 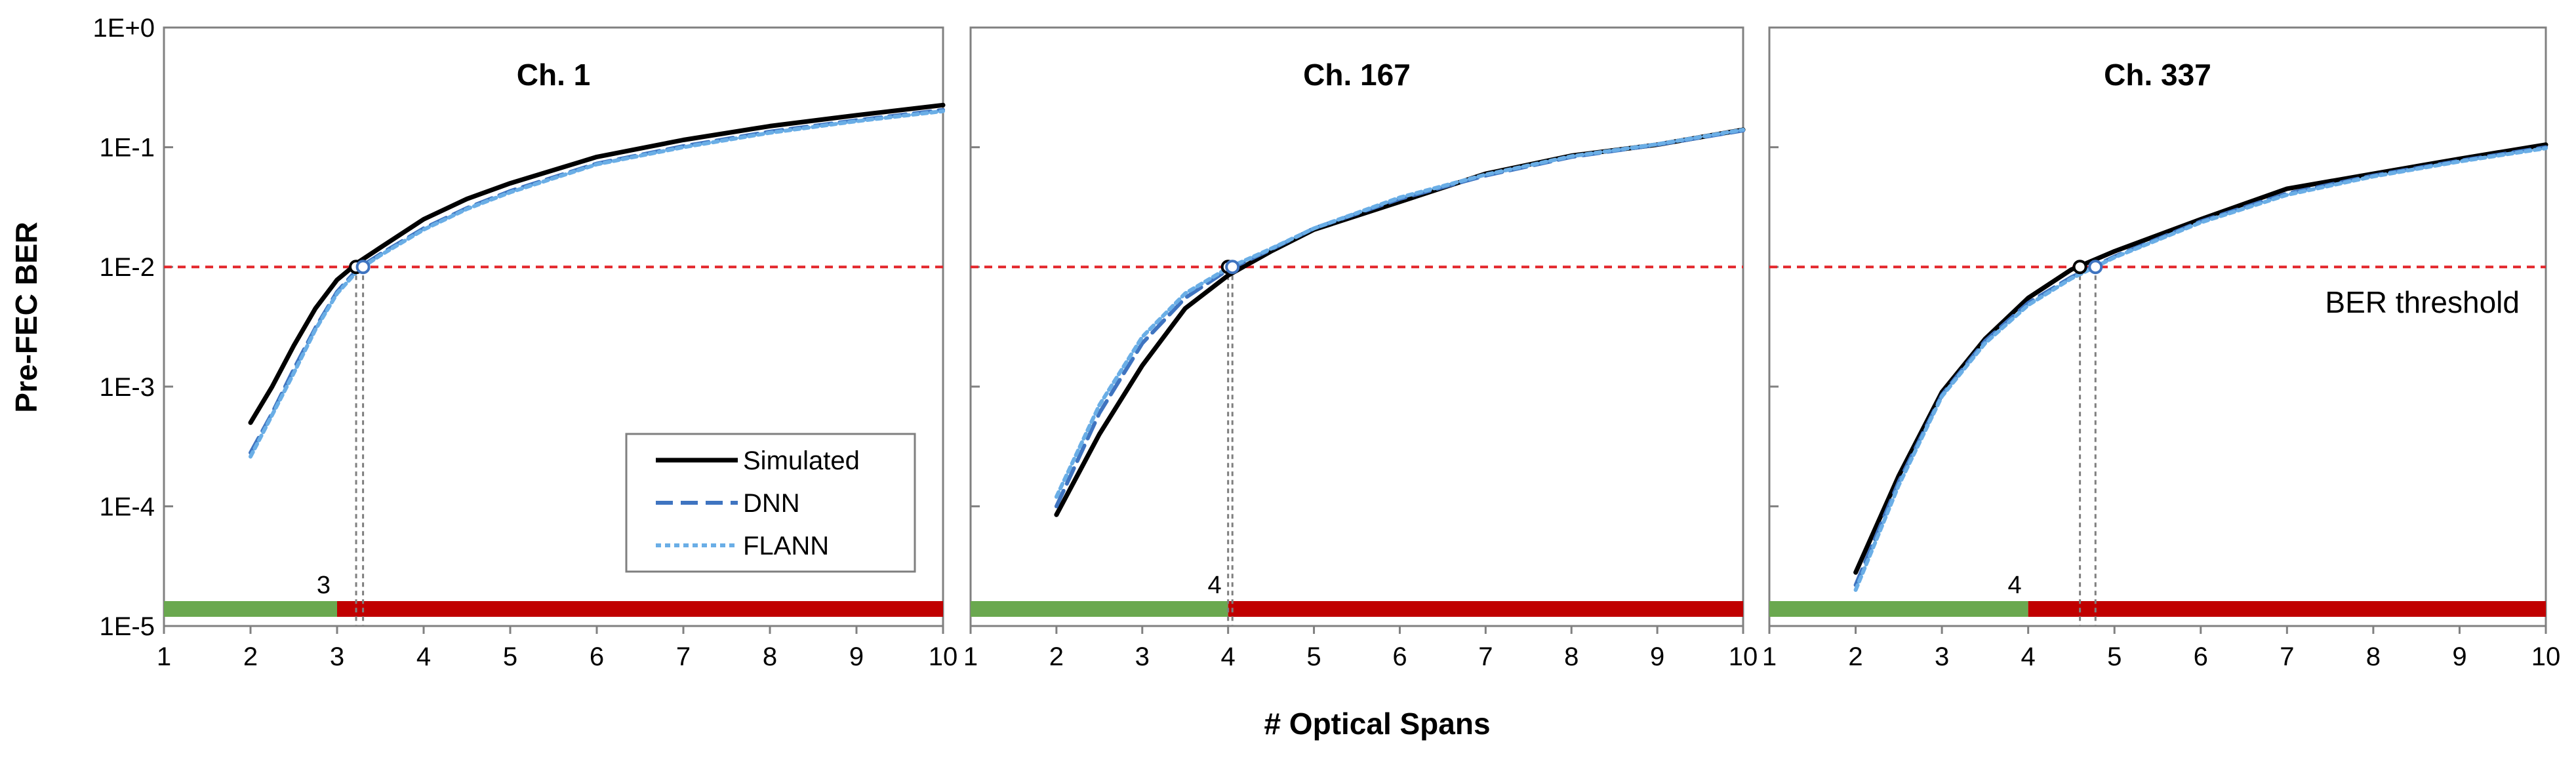 I want to click on y-tick-label: 1E-1, so click(x=127, y=148).